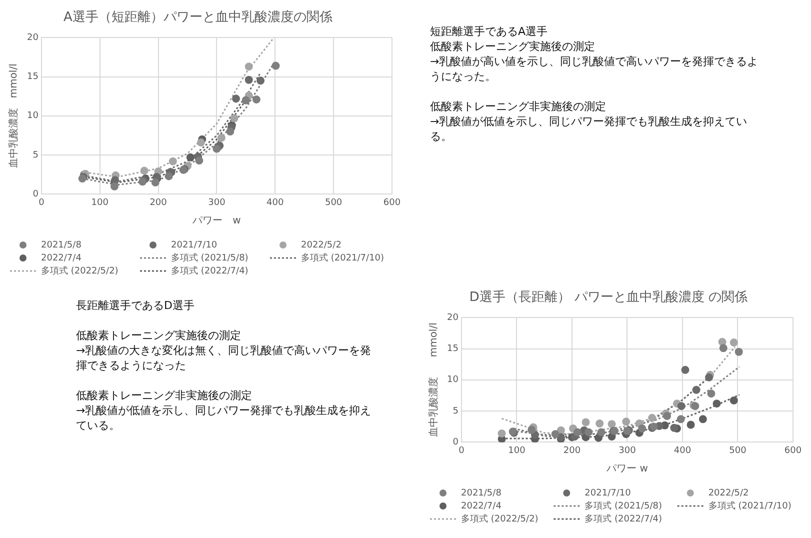 Image resolution: width=811 pixels, height=538 pixels. What do you see at coordinates (198, 17) in the screenshot?
I see `chart-title: A選手（短距離）パワーと血中乳酸濃度の関係` at bounding box center [198, 17].